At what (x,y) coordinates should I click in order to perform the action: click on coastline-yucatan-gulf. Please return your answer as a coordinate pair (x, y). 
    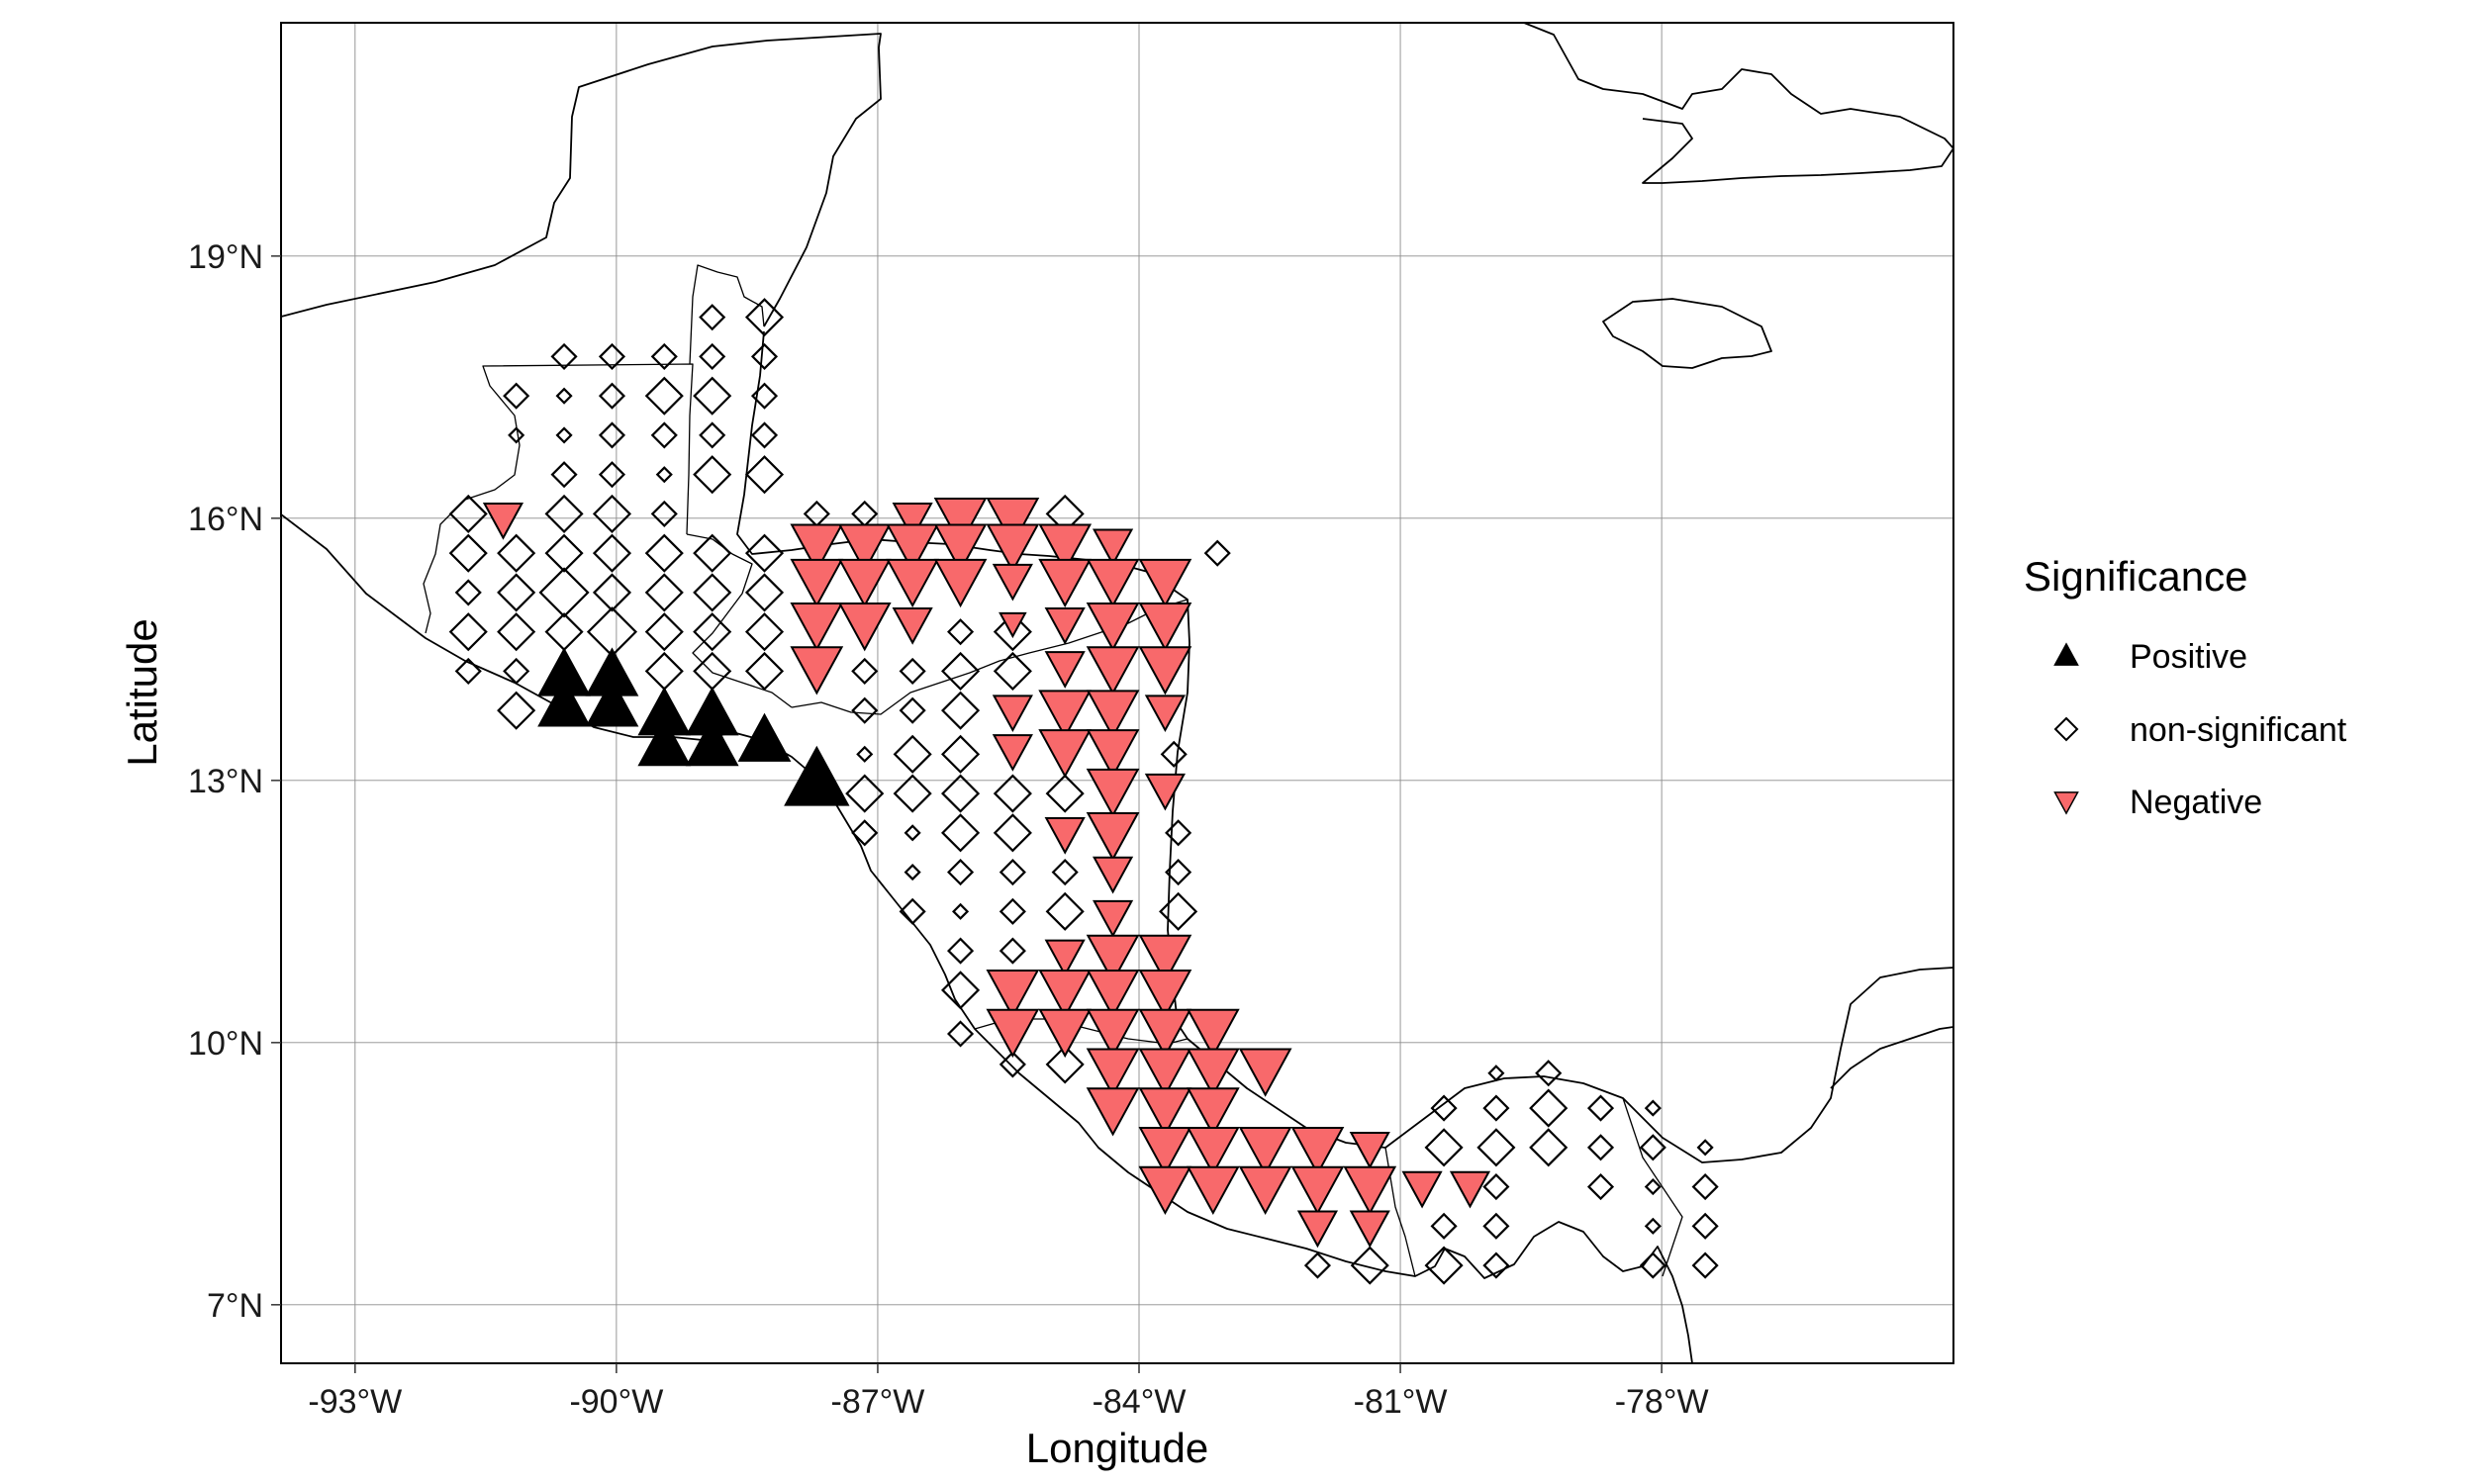
    Looking at the image, I should click on (581, 180).